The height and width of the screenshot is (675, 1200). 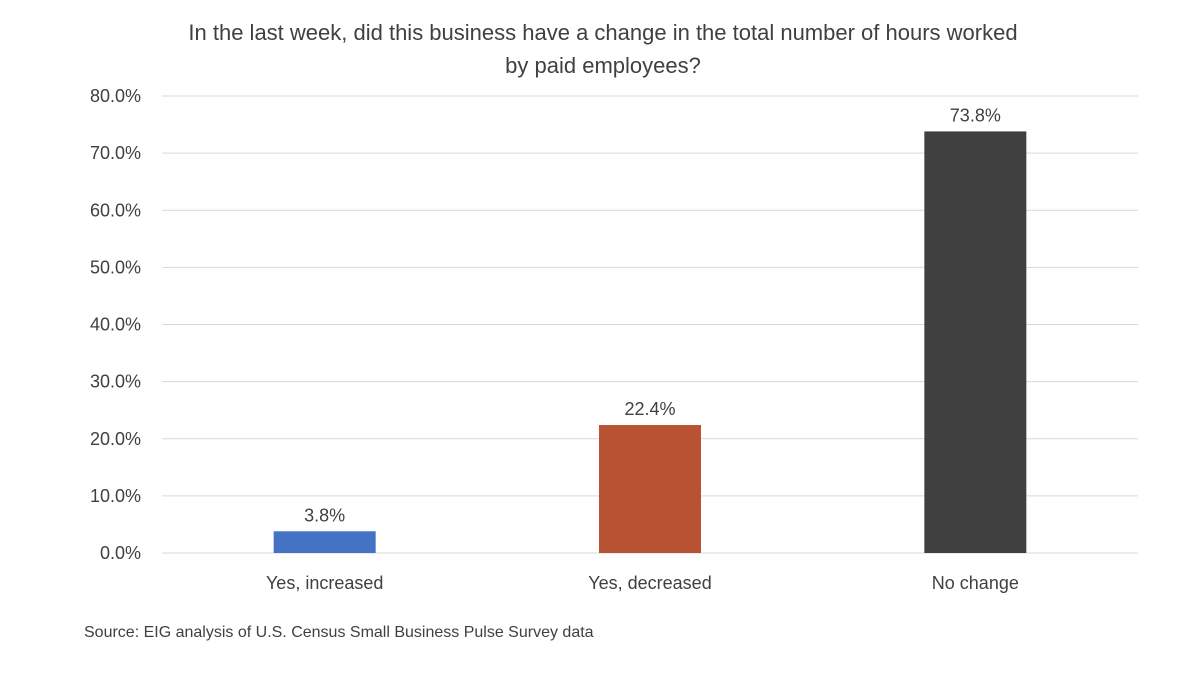 I want to click on y-tick-label: 70.0%, so click(x=115, y=153).